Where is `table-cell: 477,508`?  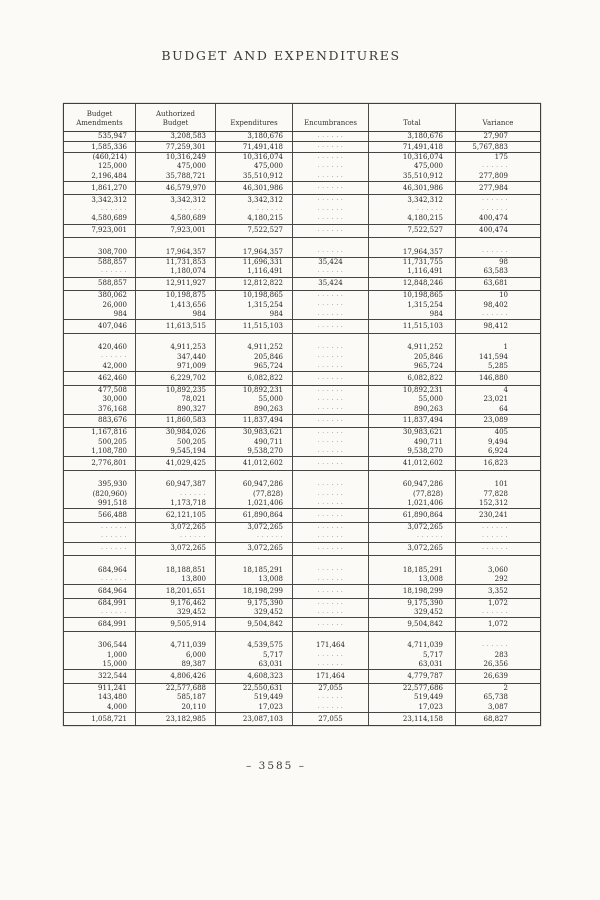 table-cell: 477,508 is located at coordinates (100, 390).